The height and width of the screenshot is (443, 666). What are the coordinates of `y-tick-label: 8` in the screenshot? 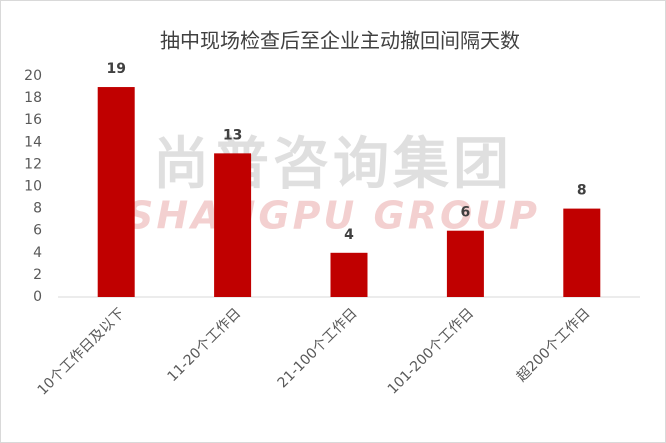 It's located at (37, 209).